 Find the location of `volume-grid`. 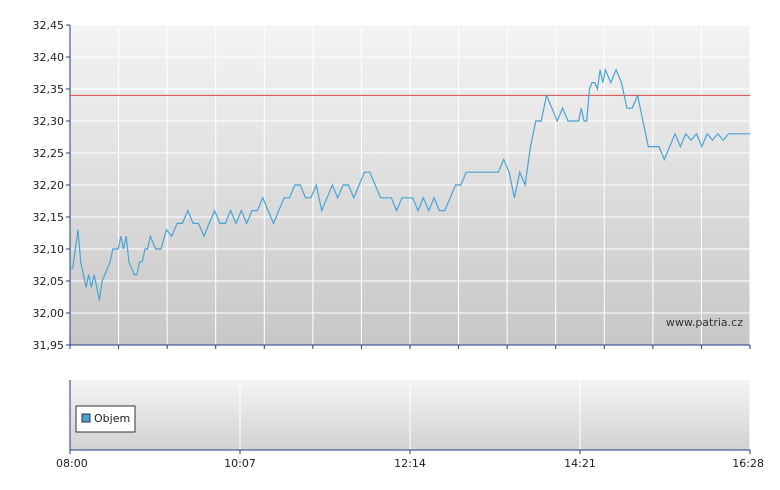

volume-grid is located at coordinates (410, 415).